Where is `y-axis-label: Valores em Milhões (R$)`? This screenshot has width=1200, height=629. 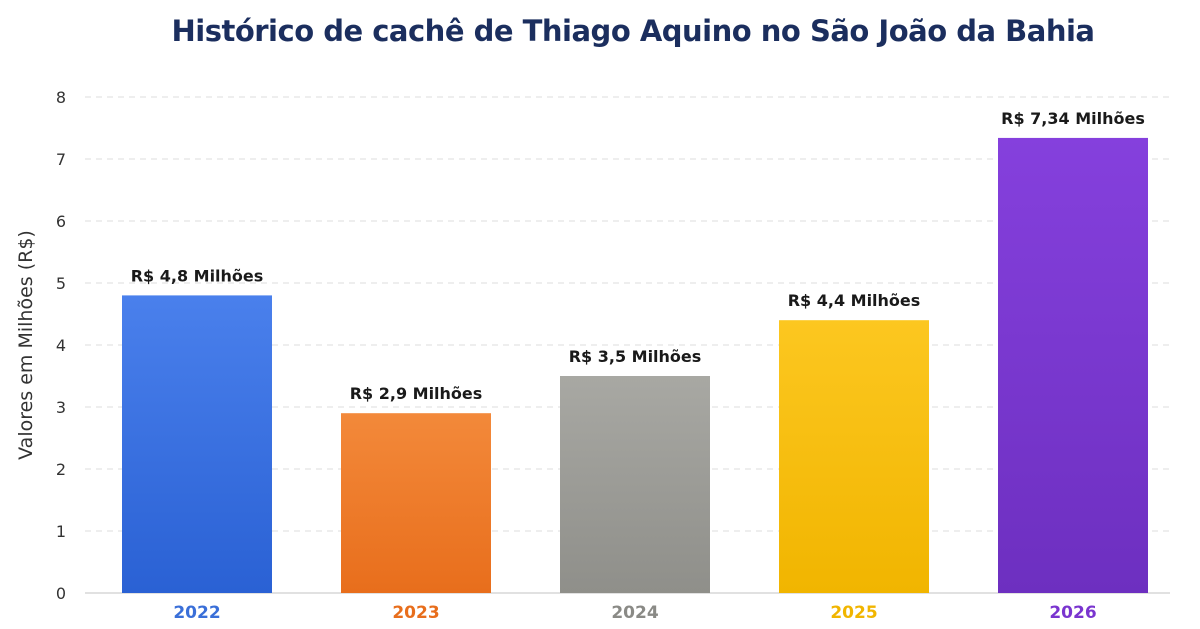
y-axis-label: Valores em Milhões (R$) is located at coordinates (26, 345).